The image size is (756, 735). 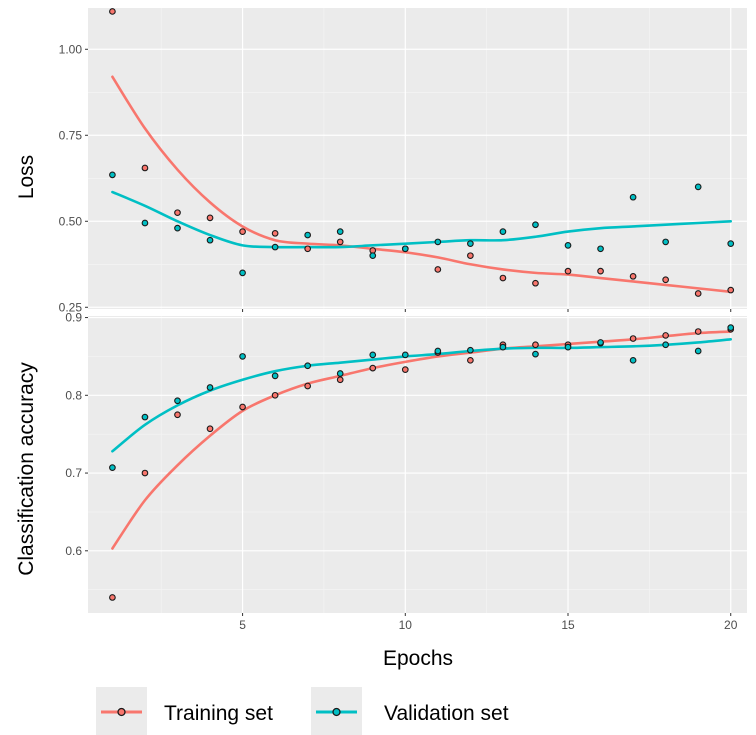 What do you see at coordinates (71, 49) in the screenshot?
I see `top-y-tick-label: 1.00` at bounding box center [71, 49].